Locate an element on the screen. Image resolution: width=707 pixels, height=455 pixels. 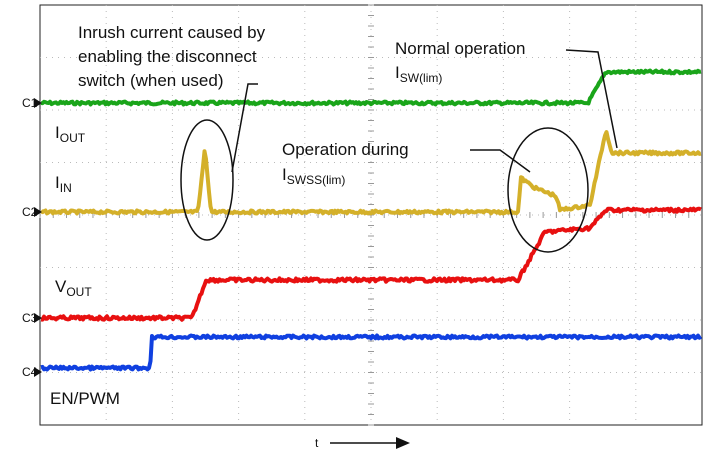
inrush-leader is located at coordinates (244, 128).